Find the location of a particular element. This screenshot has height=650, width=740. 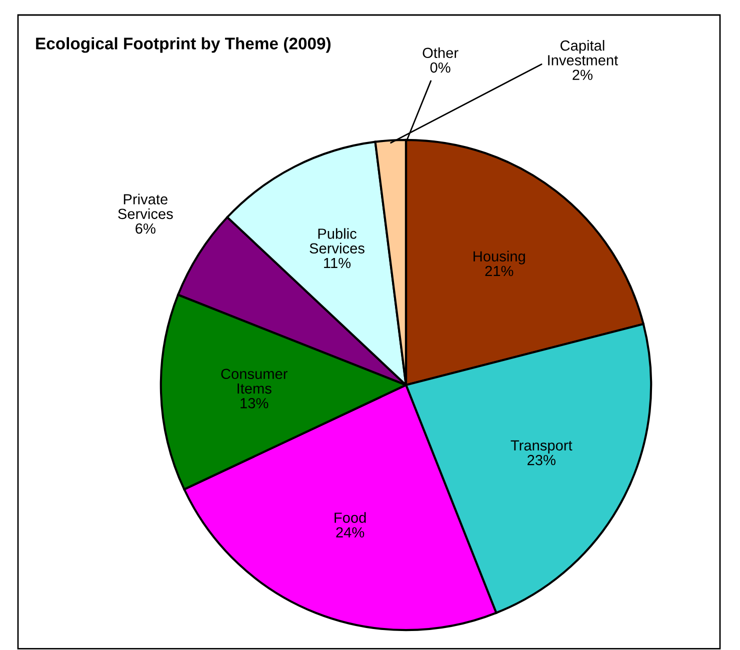

slice-label: Food is located at coordinates (350, 517).